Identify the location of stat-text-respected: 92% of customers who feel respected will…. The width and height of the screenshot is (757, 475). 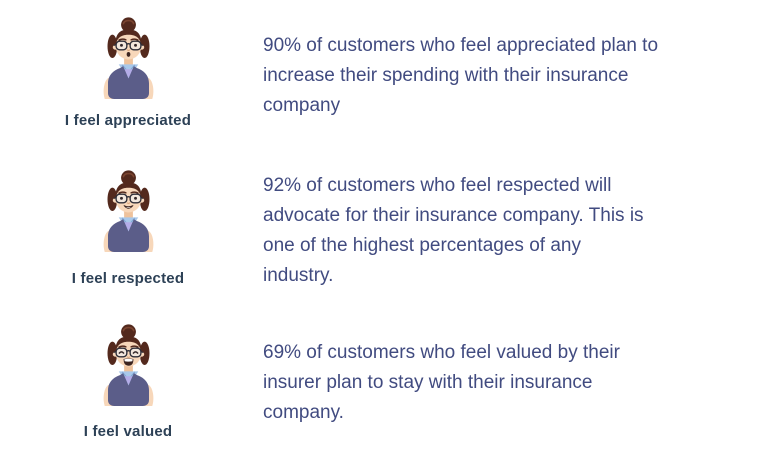
(453, 230).